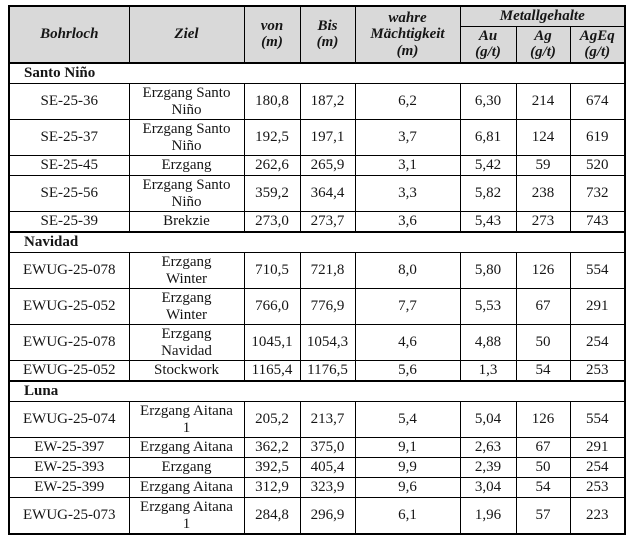 Image resolution: width=633 pixels, height=536 pixels. What do you see at coordinates (488, 370) in the screenshot?
I see `cell-au: 1,3` at bounding box center [488, 370].